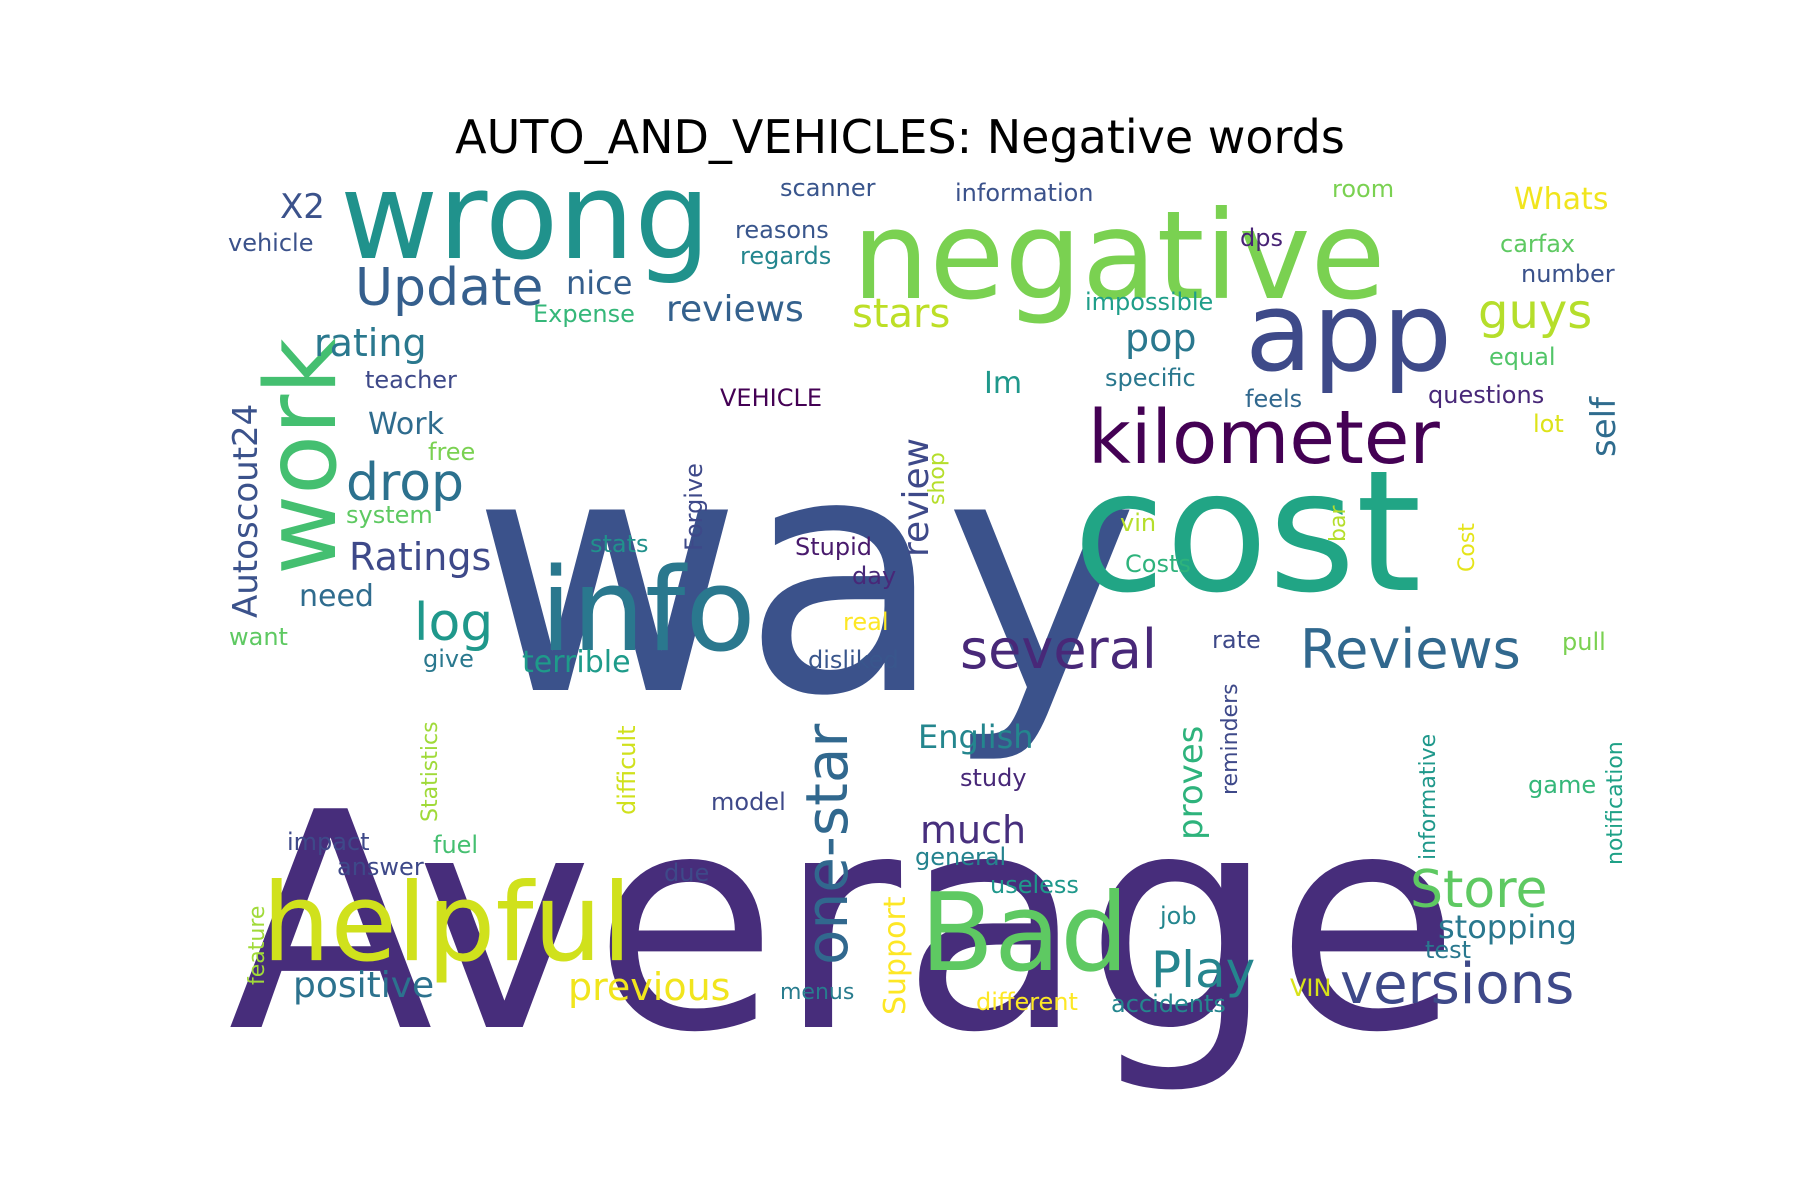  I want to click on word-information: information, so click(1024, 193).